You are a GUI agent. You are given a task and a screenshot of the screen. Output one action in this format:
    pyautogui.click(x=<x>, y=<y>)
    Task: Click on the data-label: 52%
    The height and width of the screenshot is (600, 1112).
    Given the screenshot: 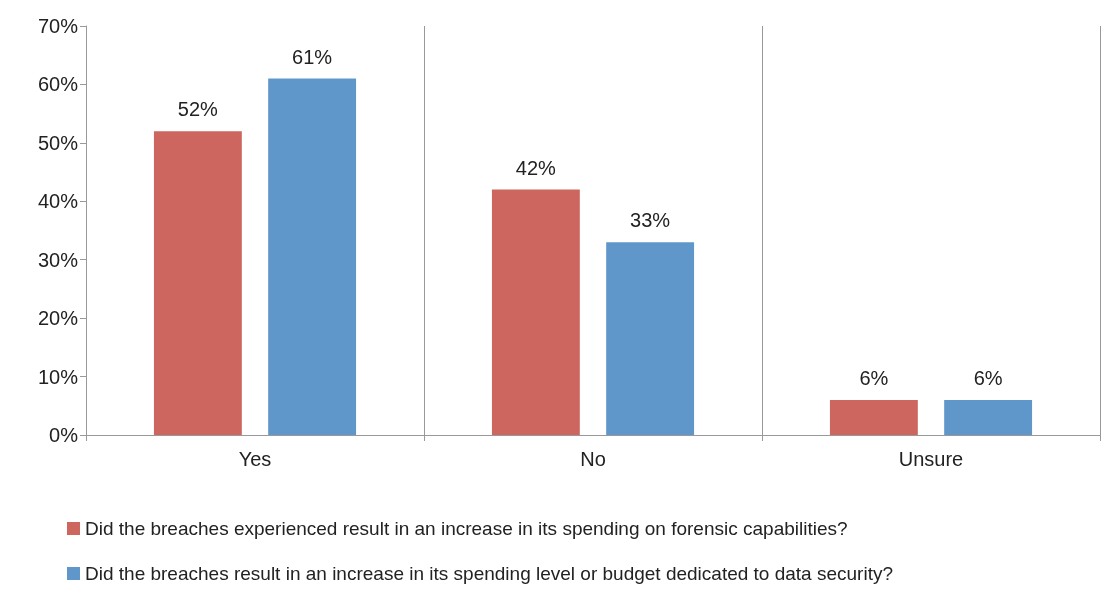 What is the action you would take?
    pyautogui.click(x=198, y=109)
    